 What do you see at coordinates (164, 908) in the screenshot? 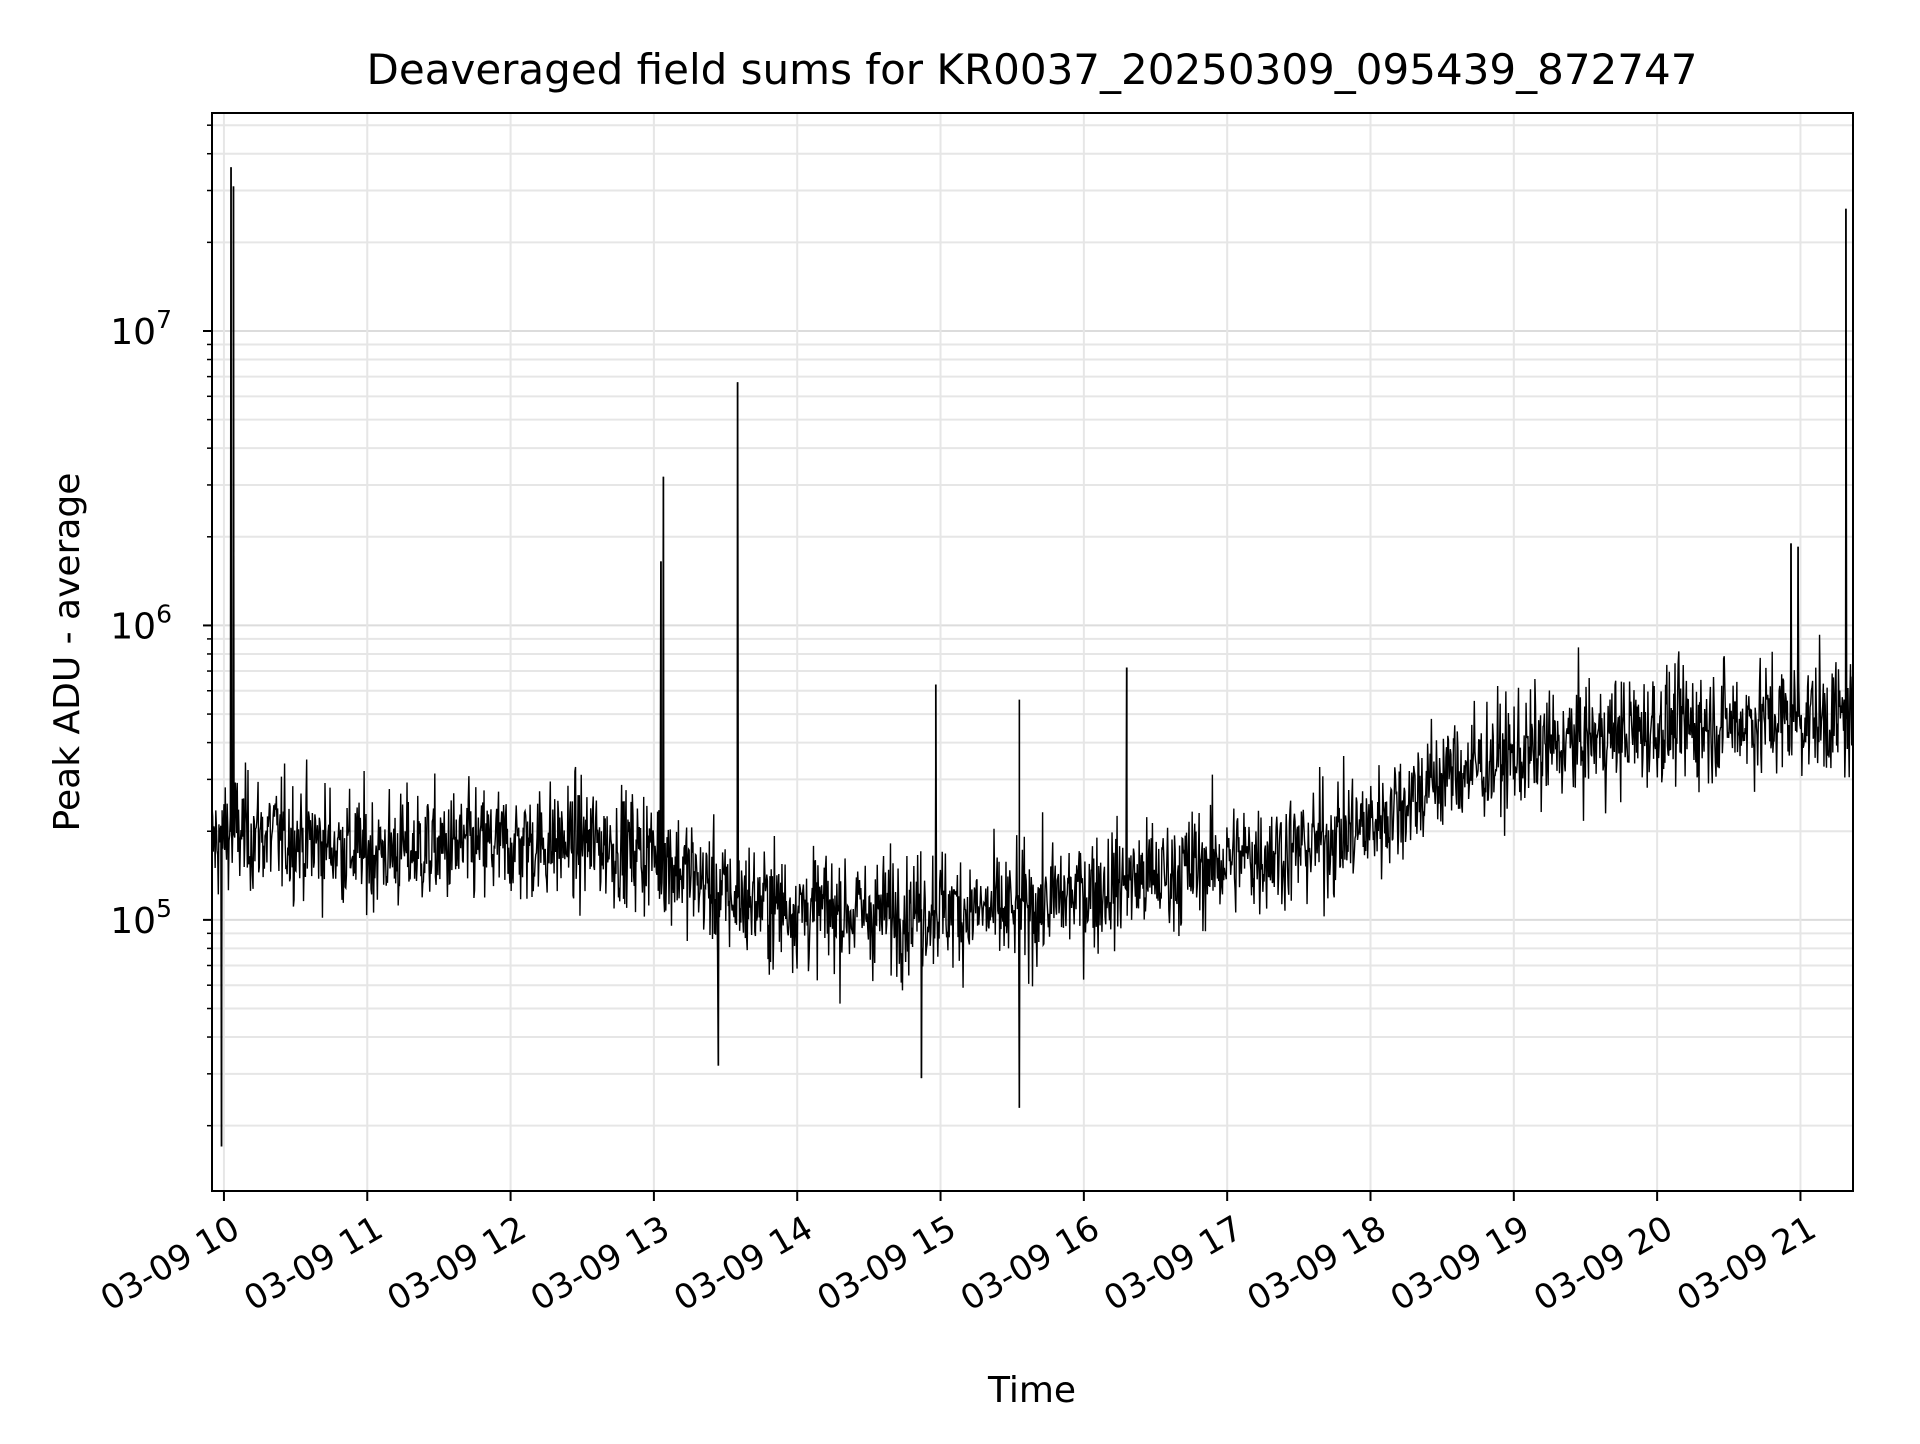
I see `y-tick-exponent: 5` at bounding box center [164, 908].